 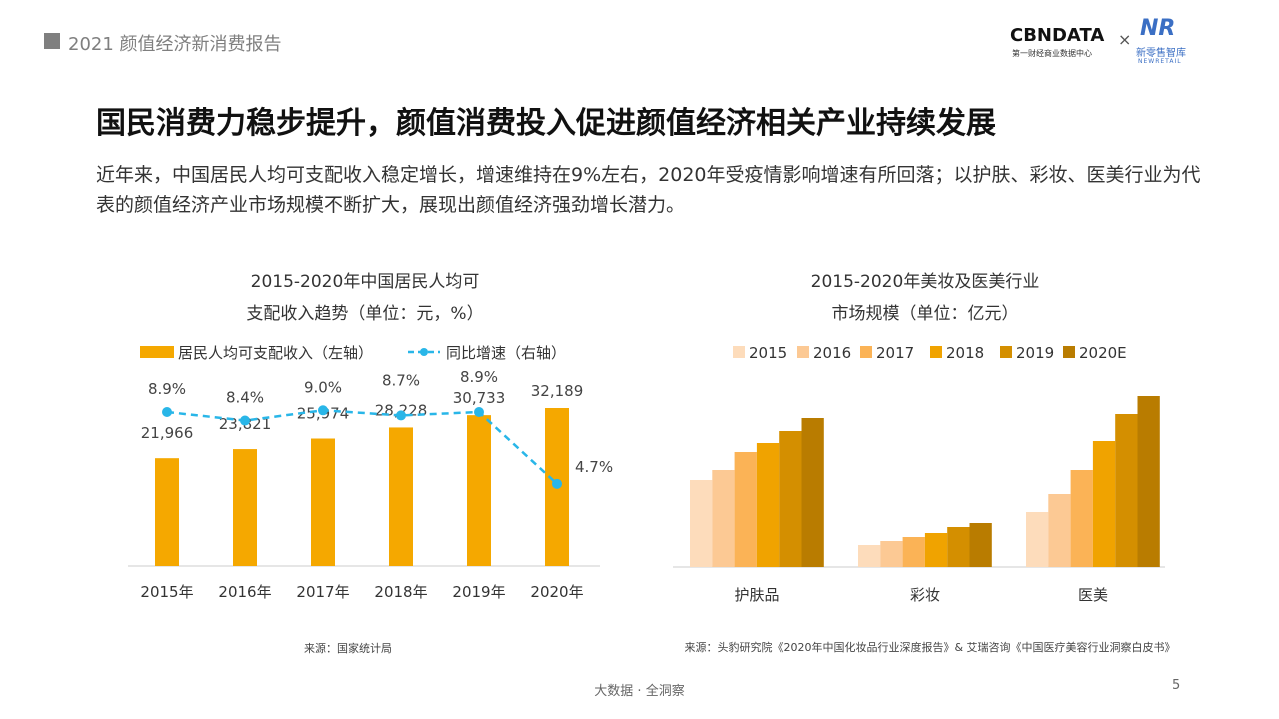 I want to click on x-tick-label: 2016年, so click(x=244, y=592).